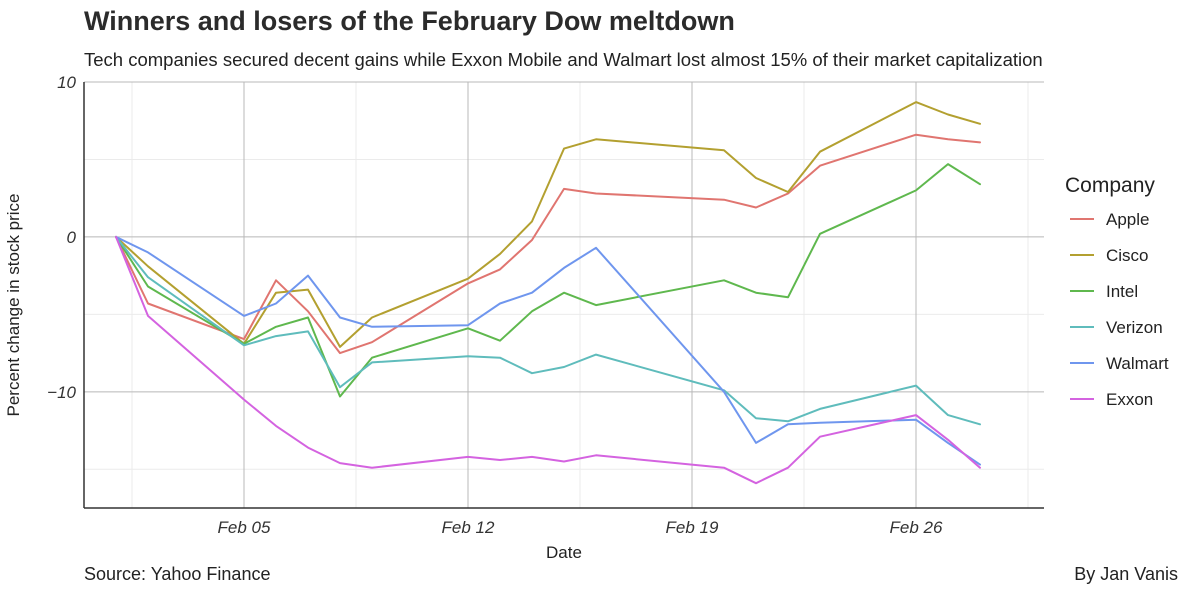  Describe the element at coordinates (1137, 363) in the screenshot. I see `legend-label-walmart: Walmart` at that location.